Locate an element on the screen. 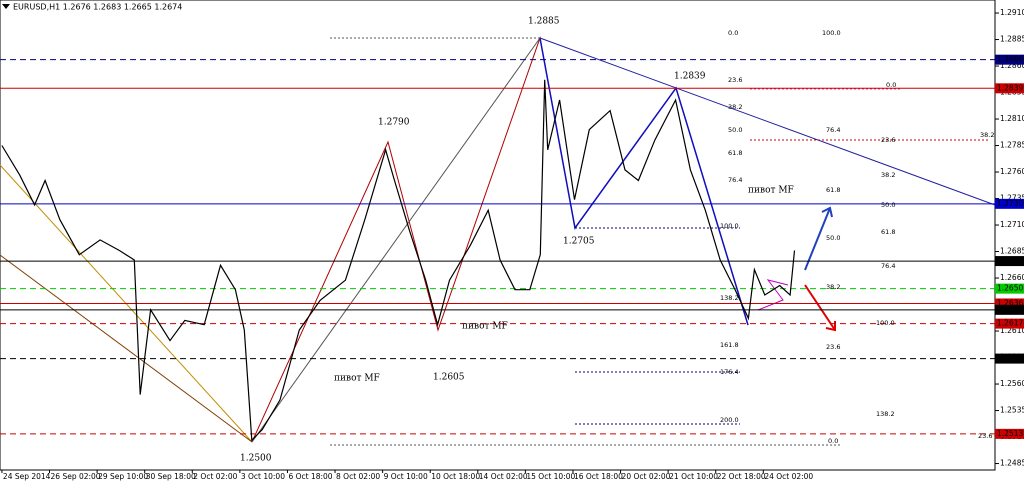 The height and width of the screenshot is (482, 1024). level-label: 1.2636 is located at coordinates (1010, 302).